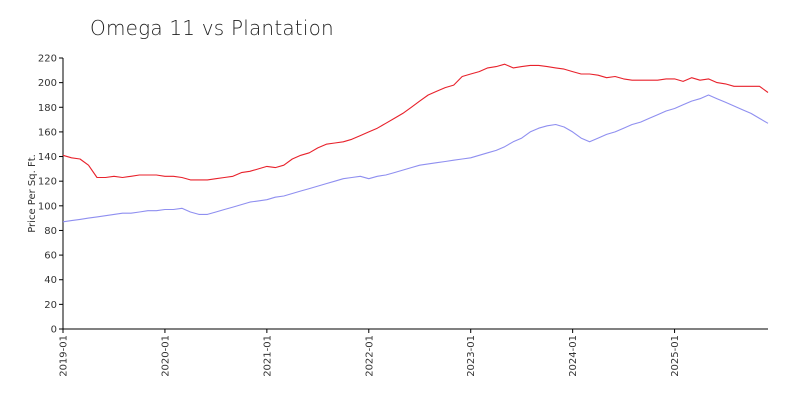  Describe the element at coordinates (47, 59) in the screenshot. I see `y-tick-label: 220` at that location.